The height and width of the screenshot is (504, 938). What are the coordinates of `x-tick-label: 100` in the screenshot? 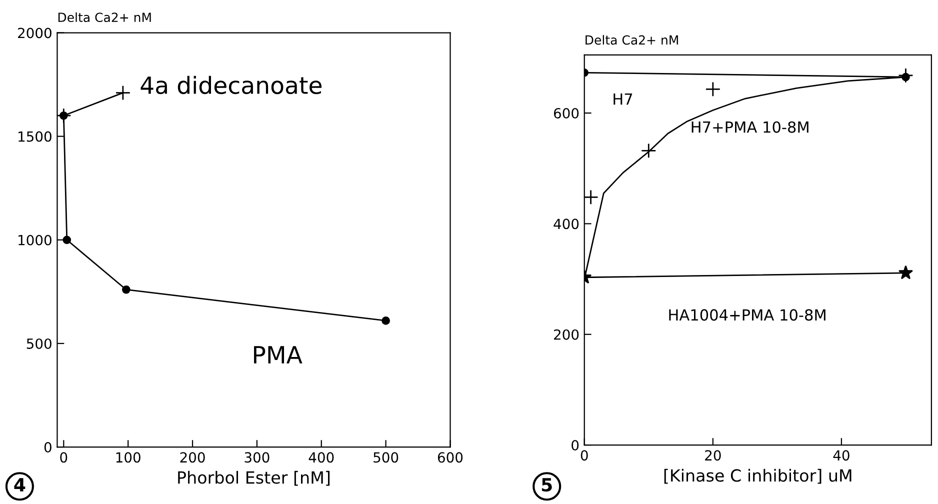 It's located at (128, 457).